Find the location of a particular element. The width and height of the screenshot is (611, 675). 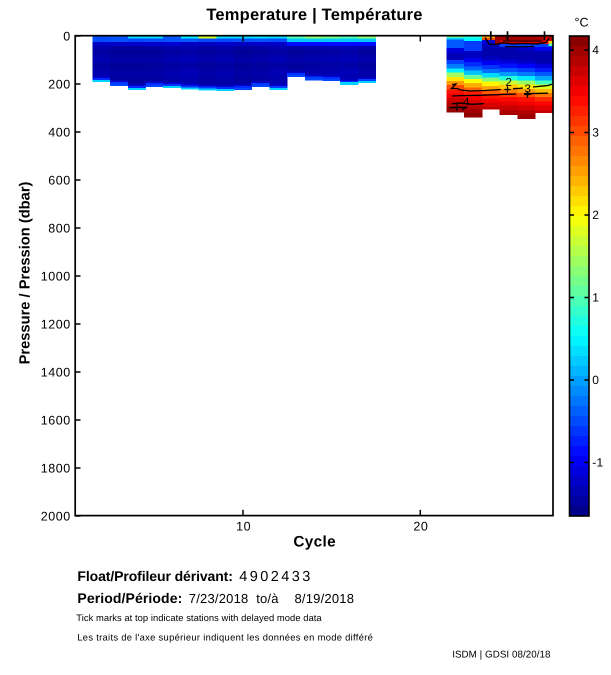

svg-text: °C is located at coordinates (581, 23).